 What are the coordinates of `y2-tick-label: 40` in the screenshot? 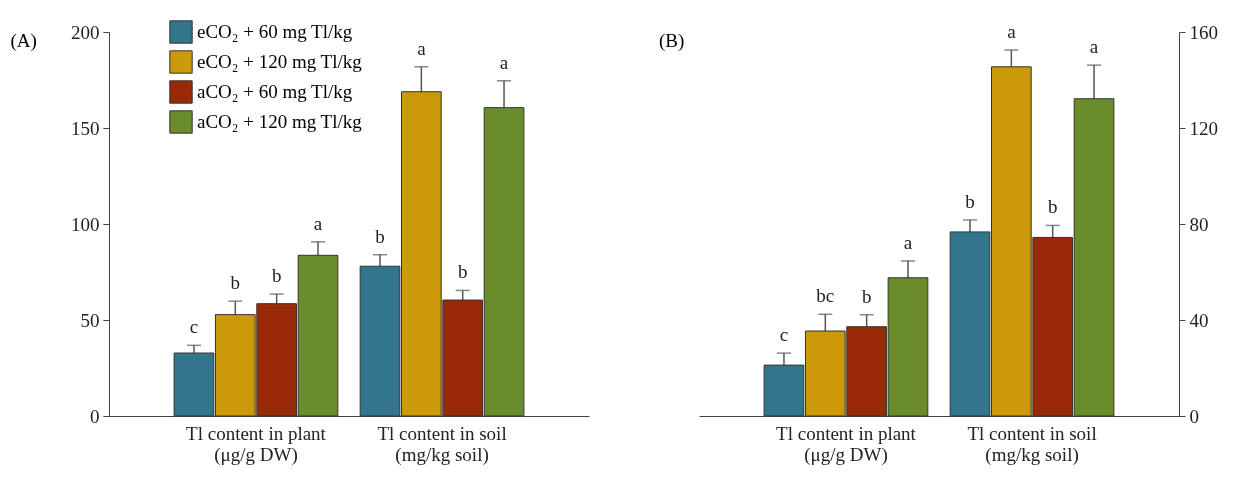 It's located at (1199, 320).